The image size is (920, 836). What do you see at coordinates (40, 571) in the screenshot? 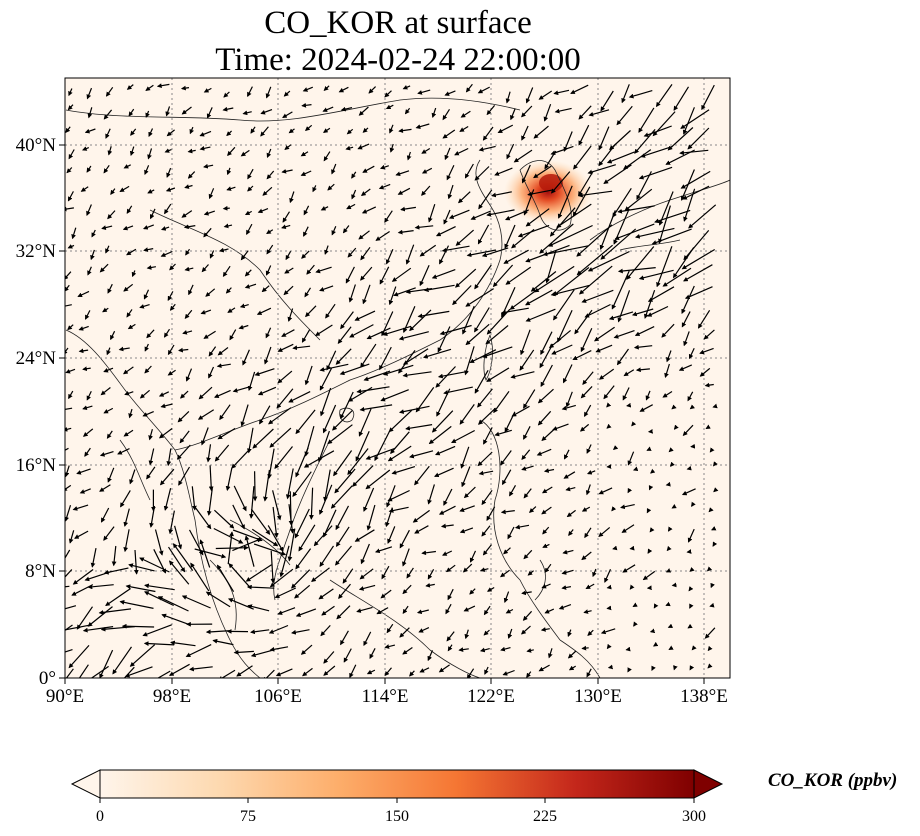
I see `y-tick-label: 8°N` at bounding box center [40, 571].